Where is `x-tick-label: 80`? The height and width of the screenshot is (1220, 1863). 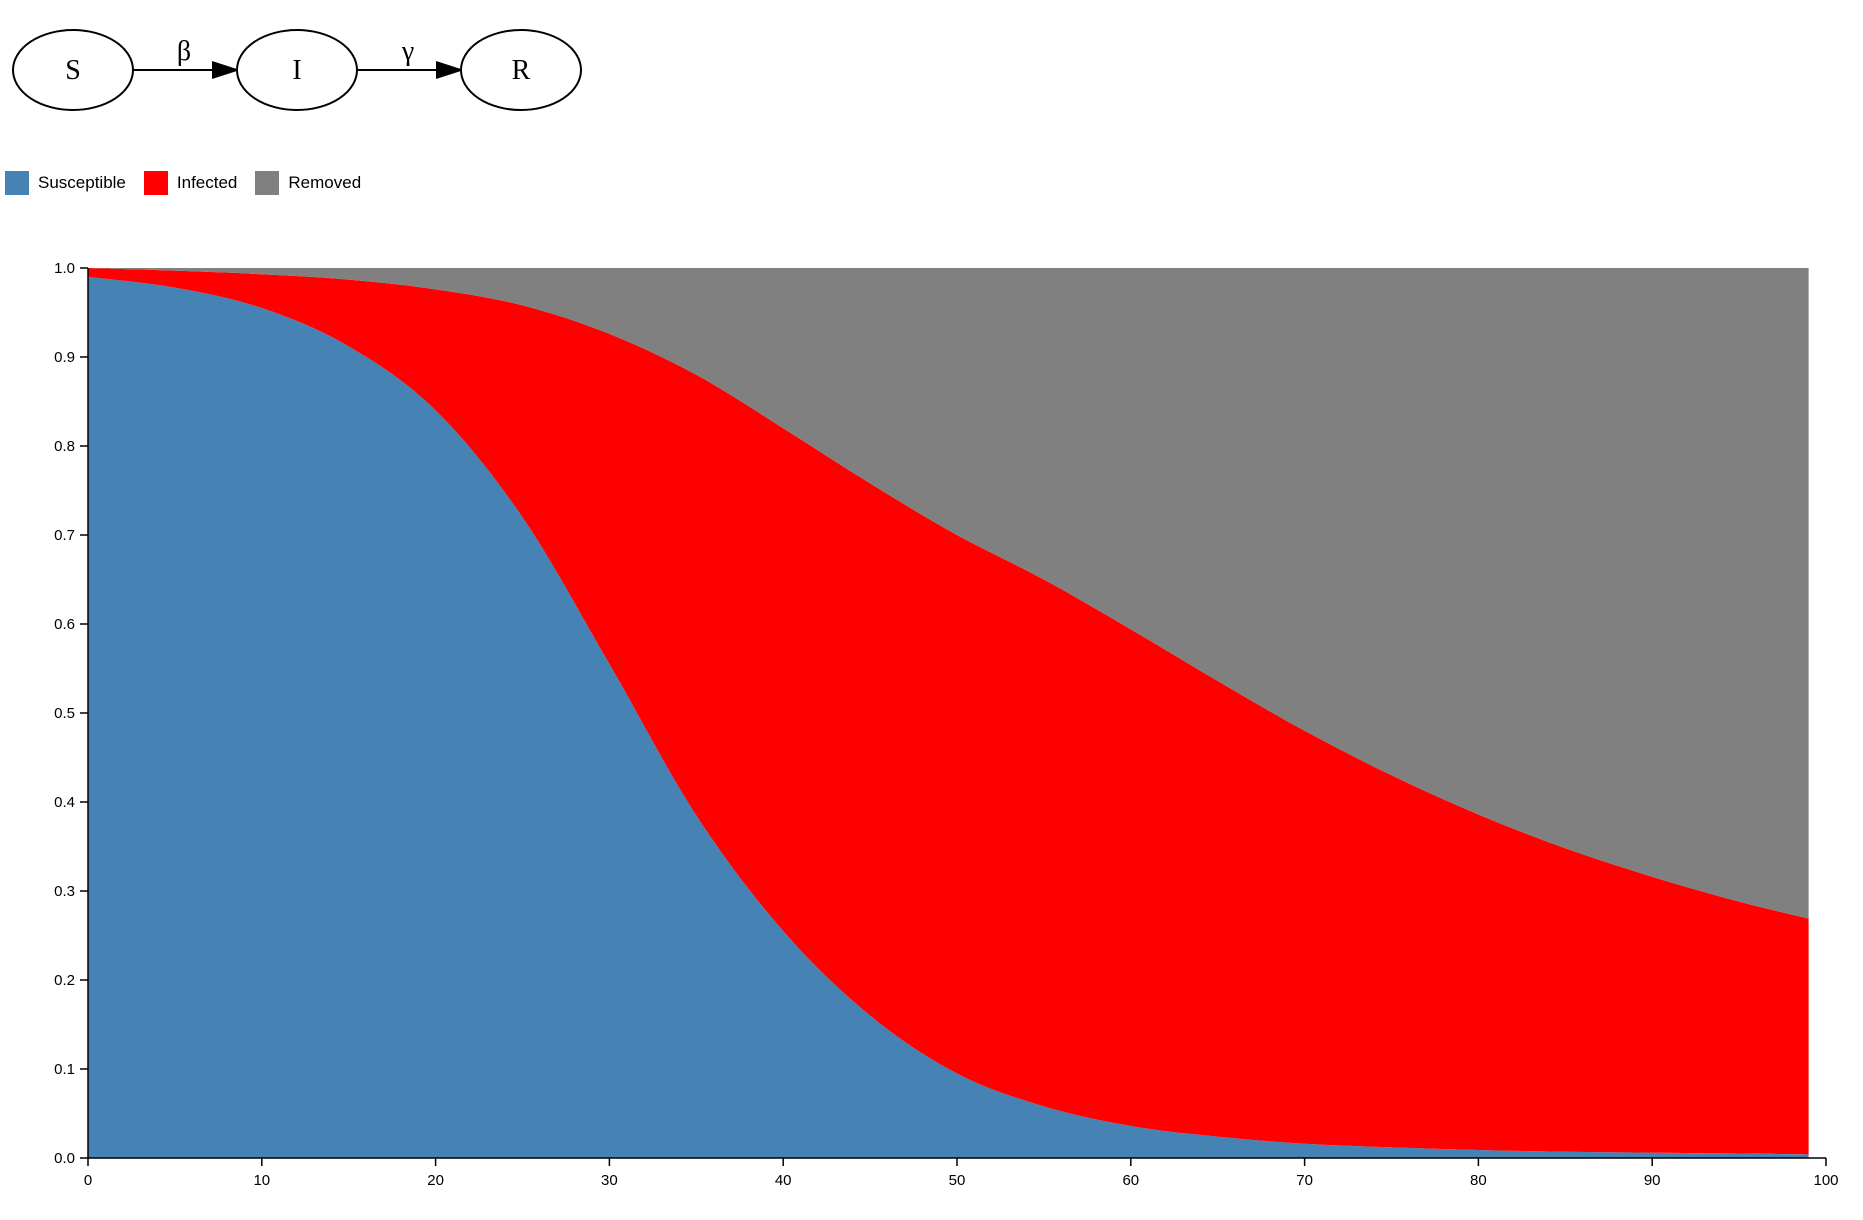 x-tick-label: 80 is located at coordinates (1478, 1180).